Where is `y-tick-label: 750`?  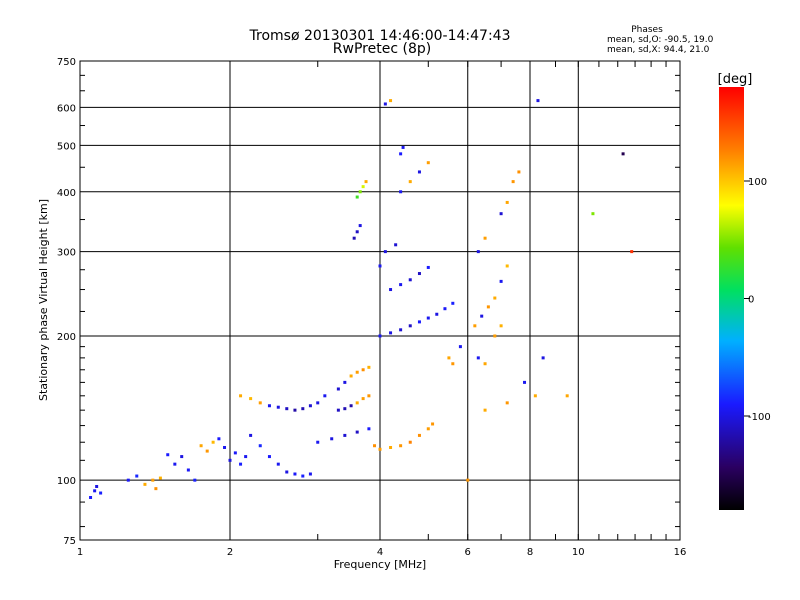 y-tick-label: 750 is located at coordinates (66, 62).